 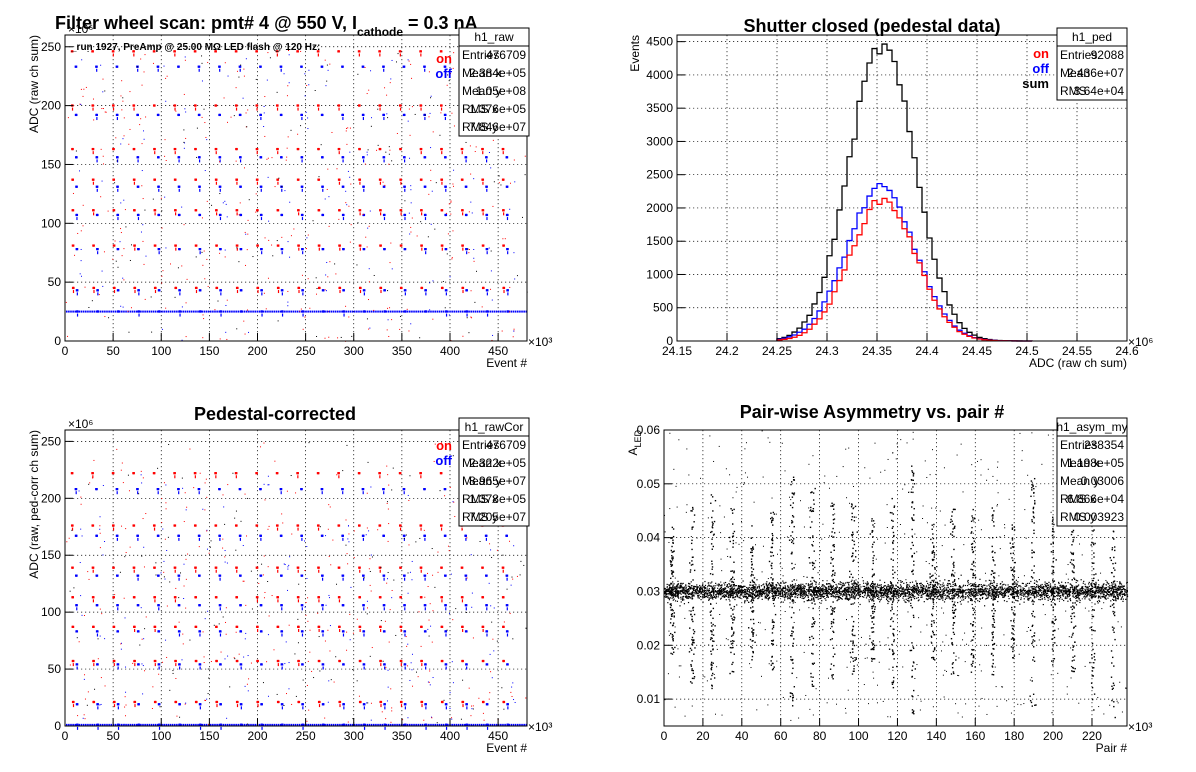 What do you see at coordinates (354, 736) in the screenshot?
I see `x-tick-label: 300` at bounding box center [354, 736].